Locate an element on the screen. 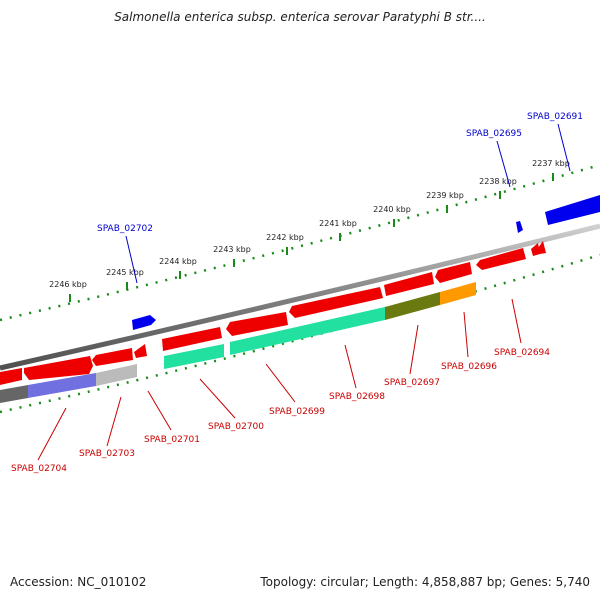  gene-label: SPAB_02699 is located at coordinates (297, 412).